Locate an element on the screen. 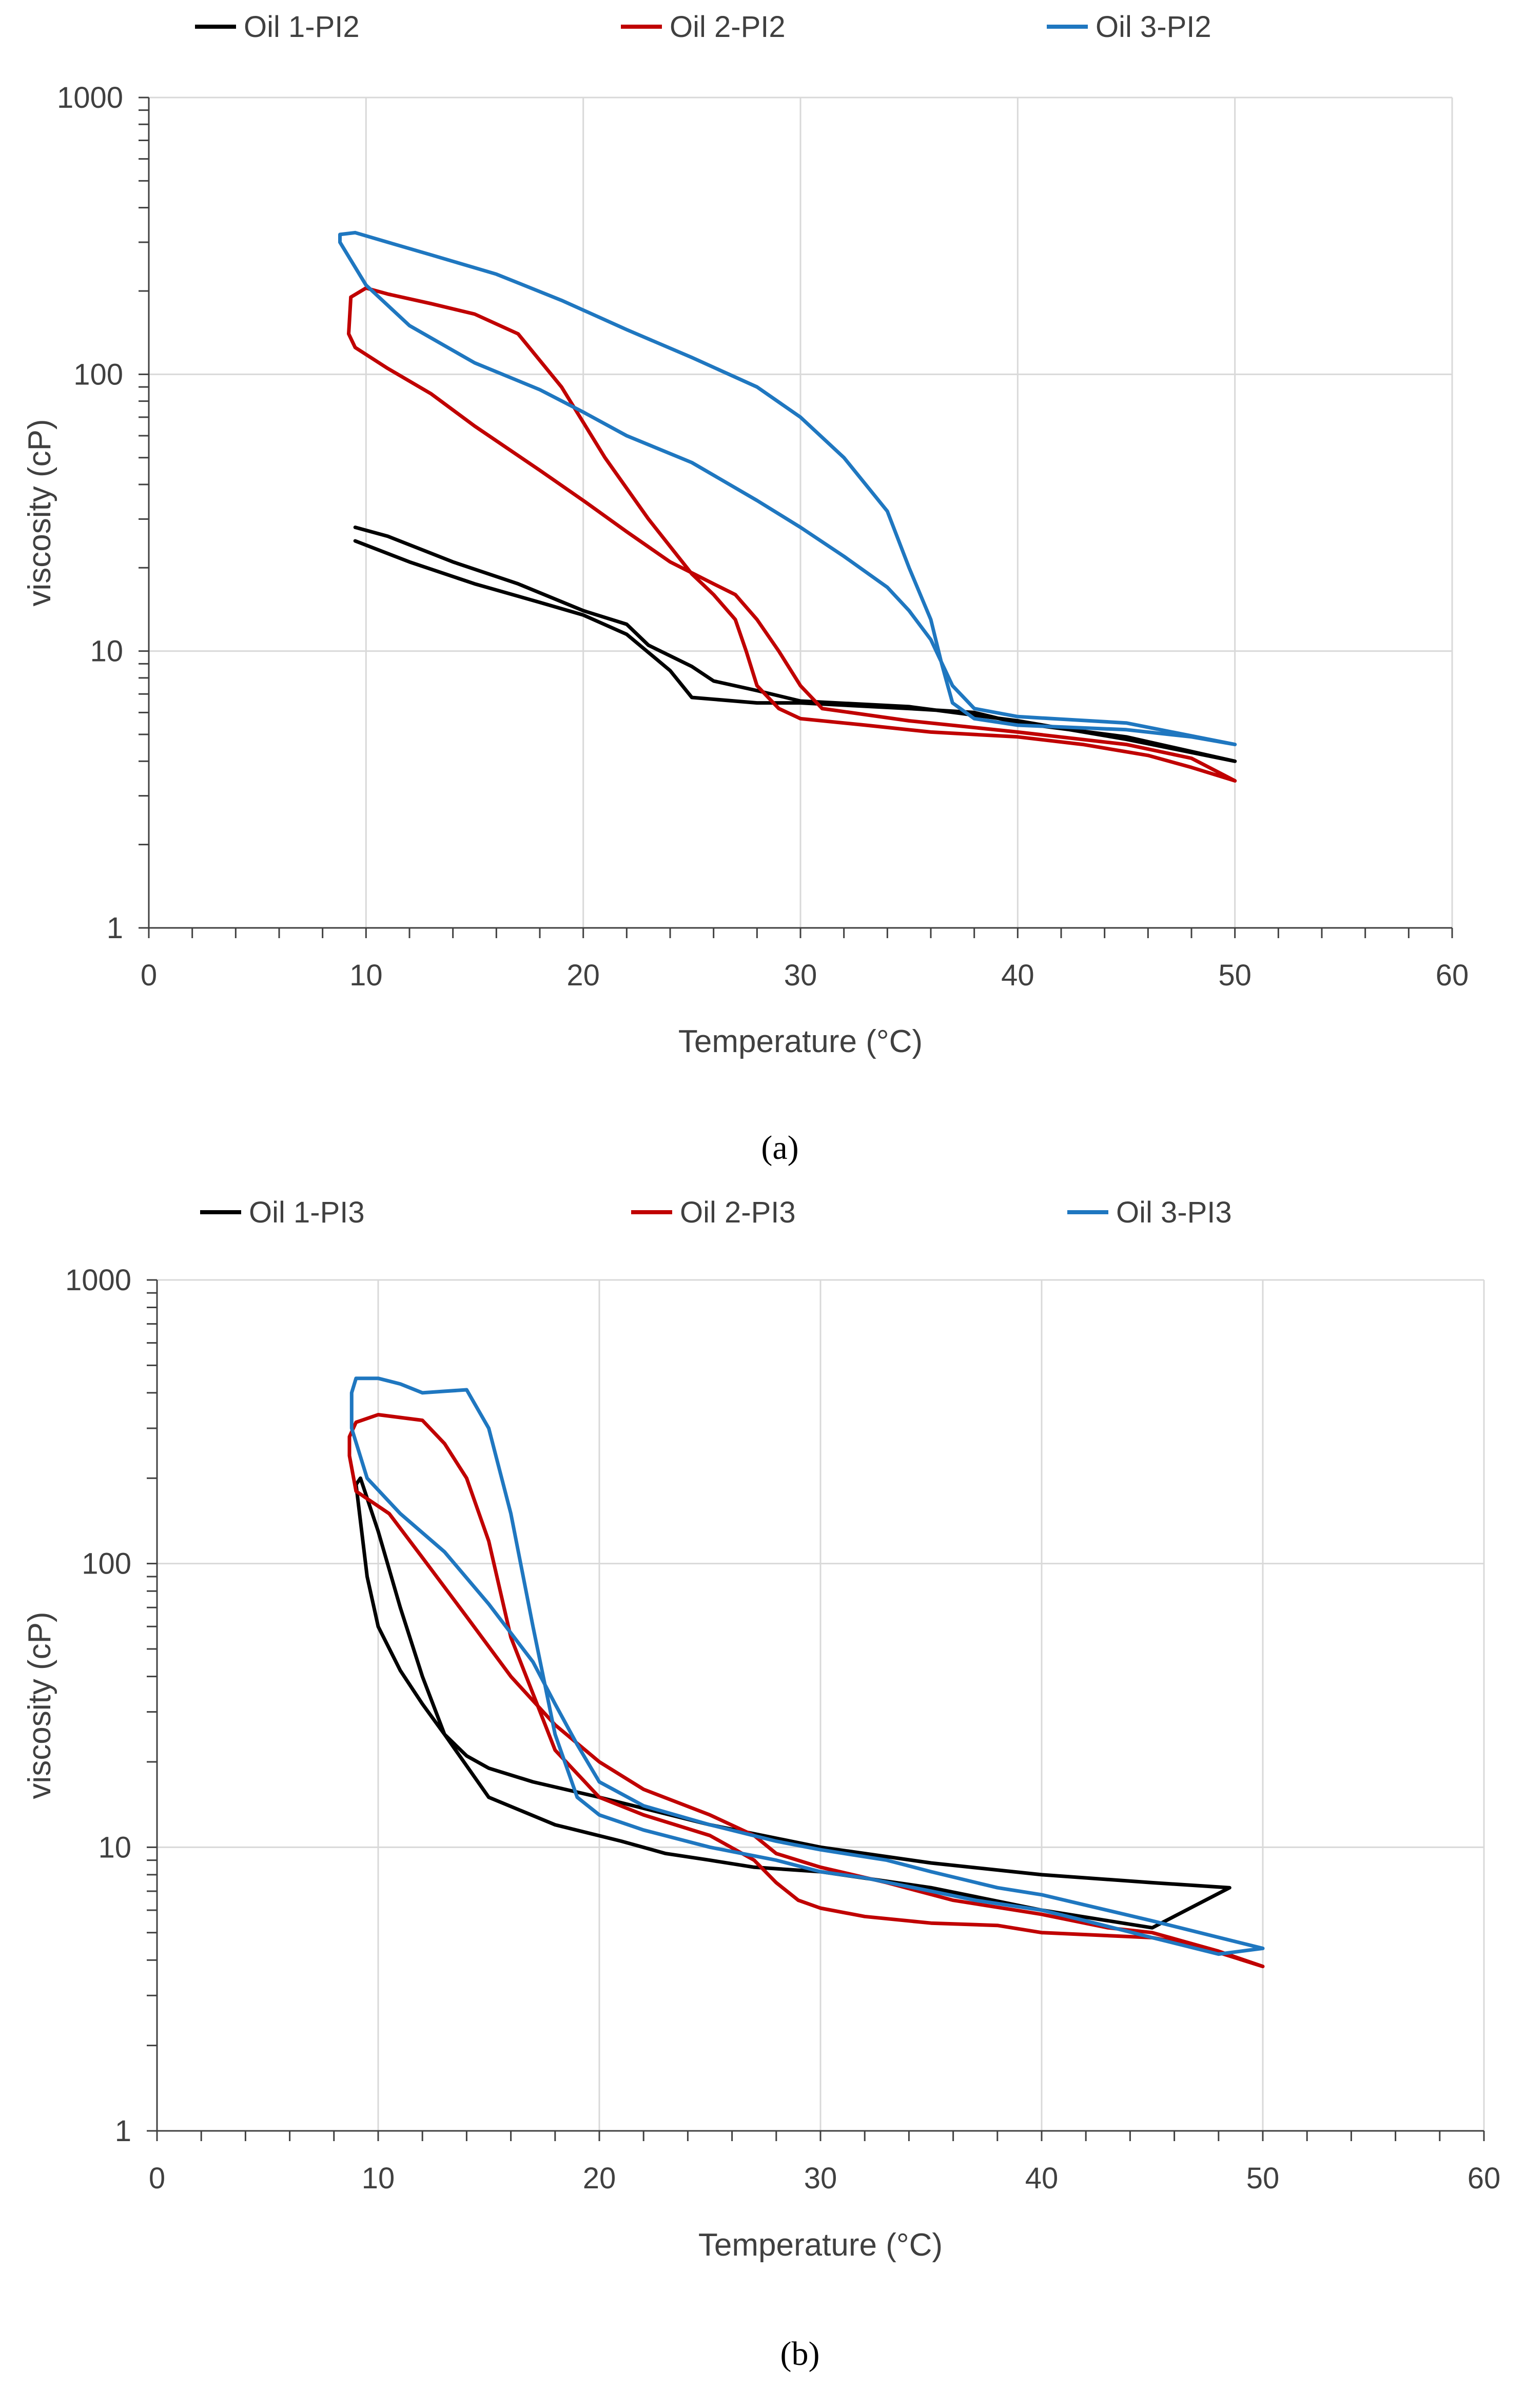 This screenshot has width=1525, height=2408. panel-b-x-tick-label: 0 is located at coordinates (157, 2178).